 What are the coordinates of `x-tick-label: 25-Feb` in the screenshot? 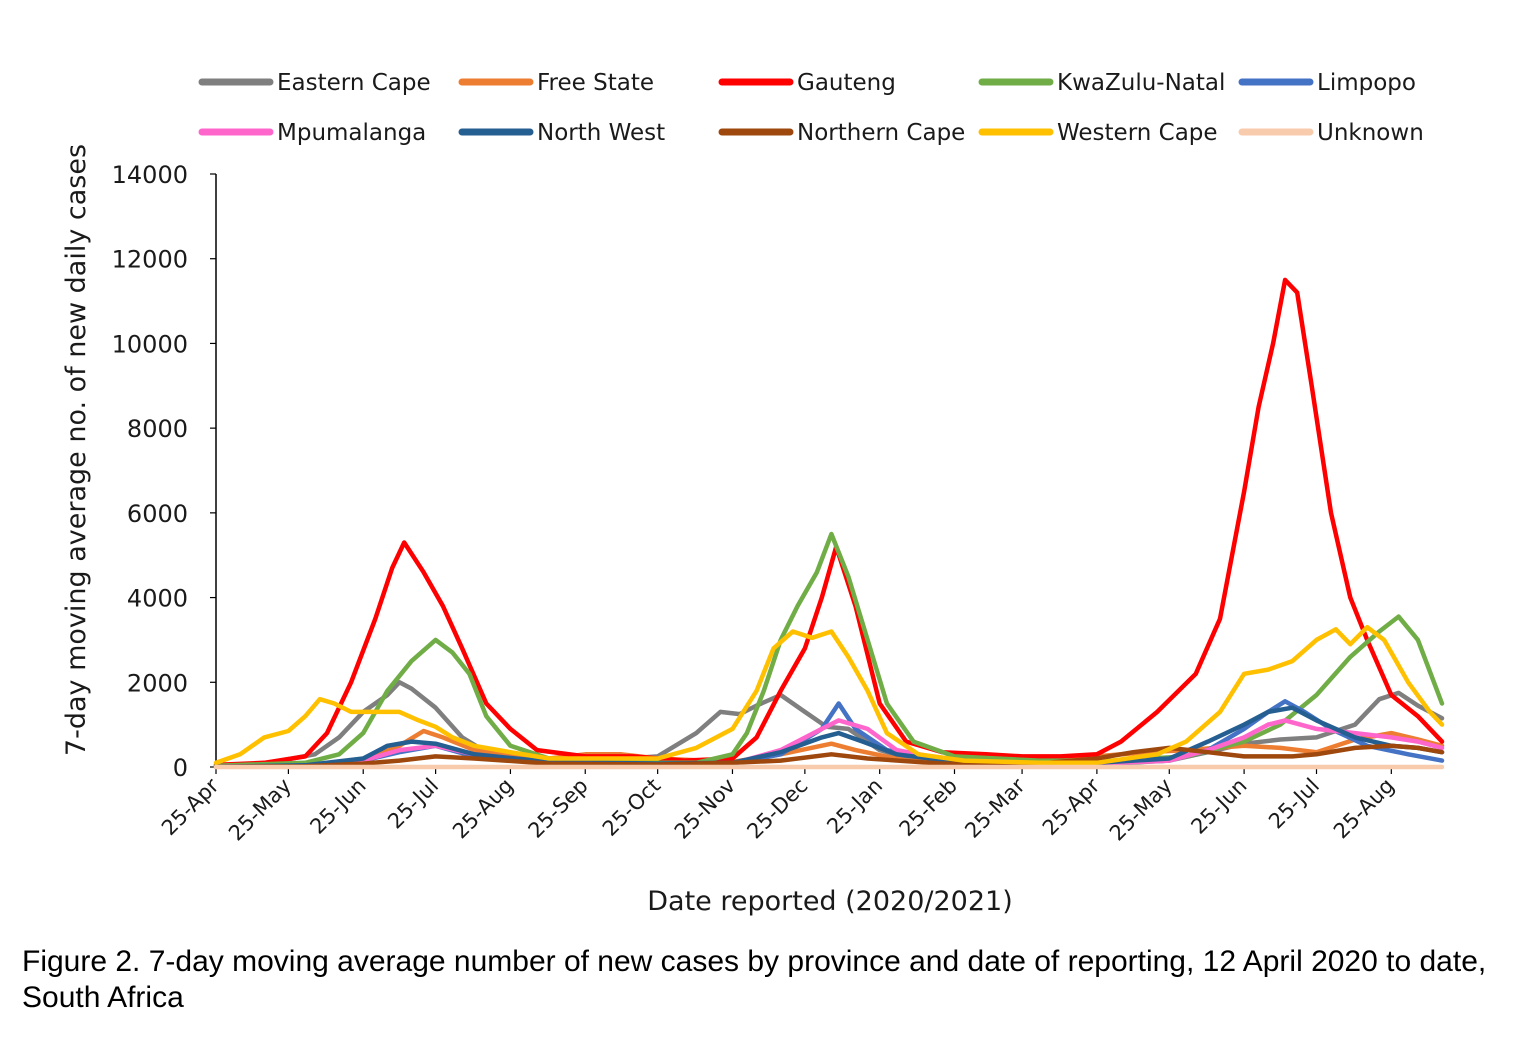 It's located at (929, 808).